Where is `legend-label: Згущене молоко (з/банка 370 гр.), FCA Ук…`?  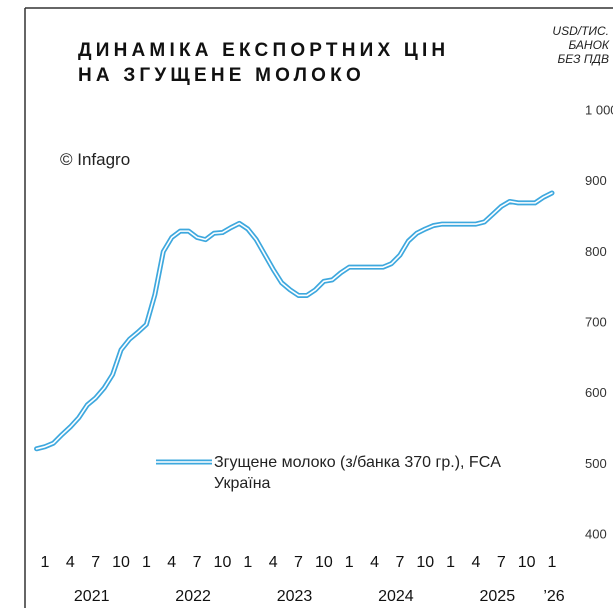
legend-label: Згущене молоко (з/банка 370 гр.), FCA Ук… is located at coordinates (357, 473).